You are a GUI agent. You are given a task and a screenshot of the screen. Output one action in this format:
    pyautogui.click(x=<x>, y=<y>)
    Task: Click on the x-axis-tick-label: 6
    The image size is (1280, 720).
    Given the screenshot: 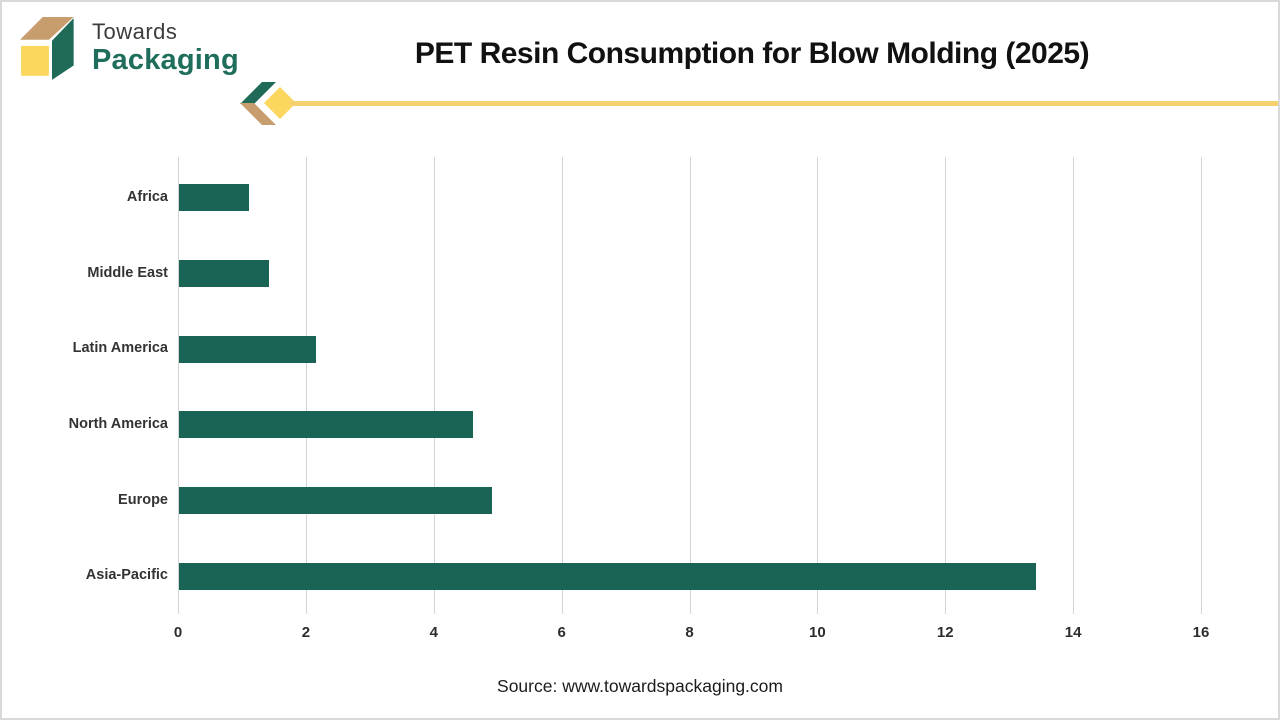 What is the action you would take?
    pyautogui.click(x=561, y=632)
    